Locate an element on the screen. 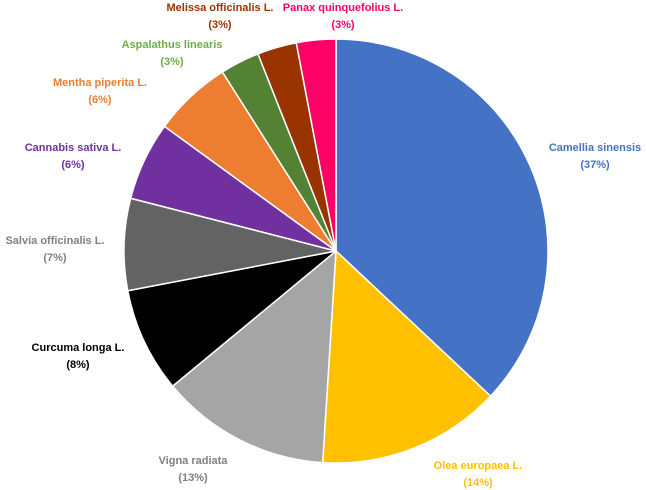 This screenshot has width=646, height=490. slice-value-label: (37%) is located at coordinates (595, 165).